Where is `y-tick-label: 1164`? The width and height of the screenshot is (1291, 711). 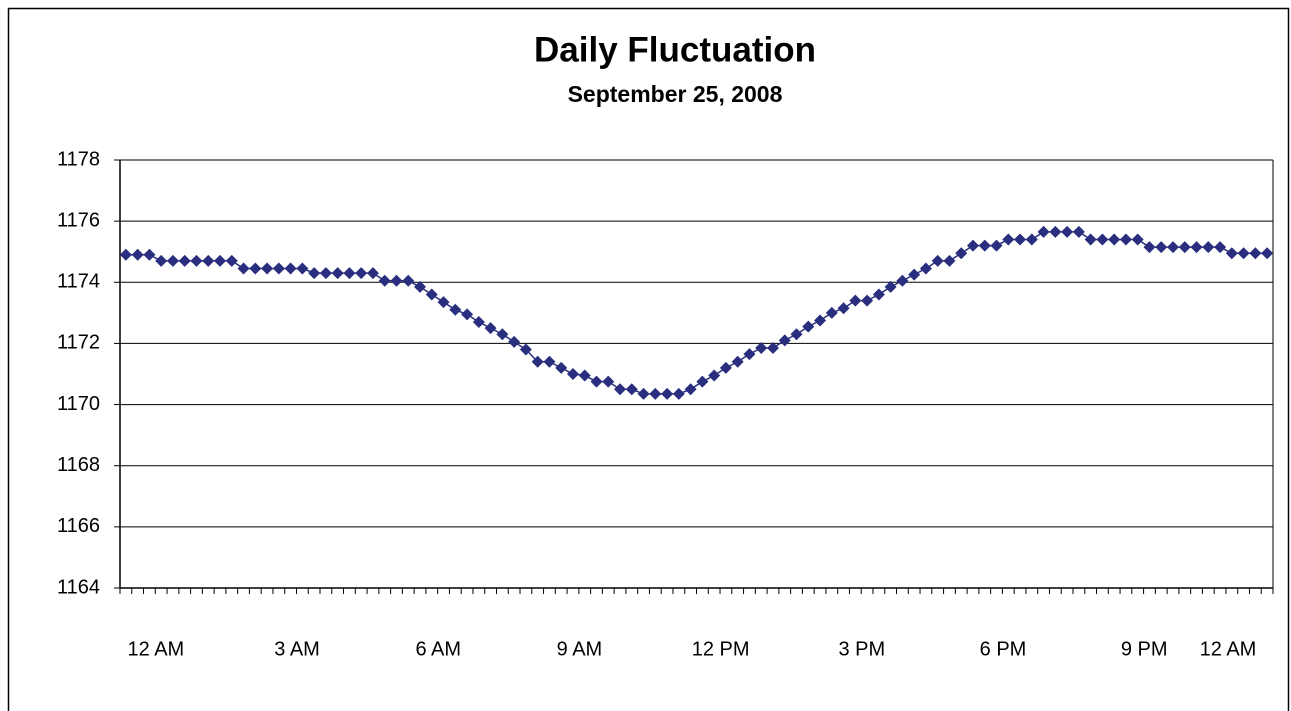 y-tick-label: 1164 is located at coordinates (78, 587).